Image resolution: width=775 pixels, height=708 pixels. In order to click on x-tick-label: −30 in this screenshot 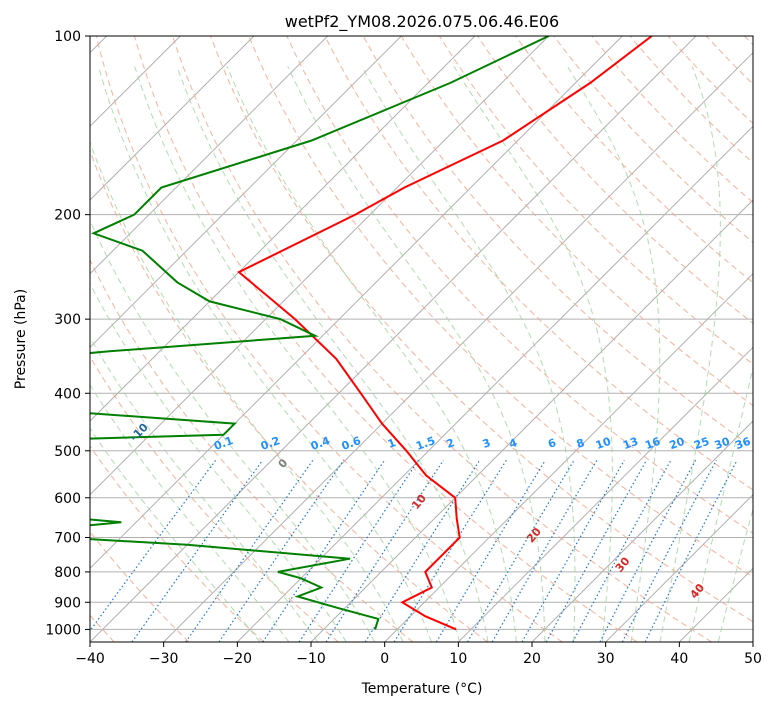, I will do `click(164, 659)`.